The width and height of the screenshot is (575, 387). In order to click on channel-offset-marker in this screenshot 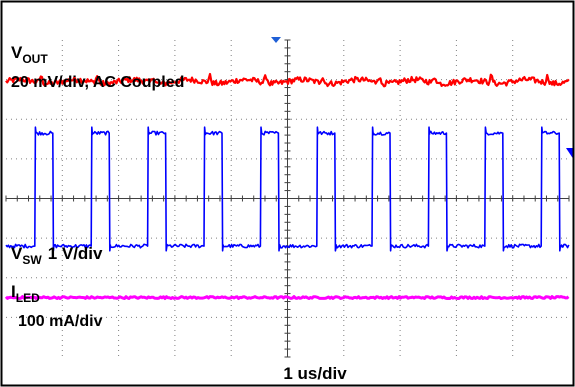, I will do `click(570, 154)`.